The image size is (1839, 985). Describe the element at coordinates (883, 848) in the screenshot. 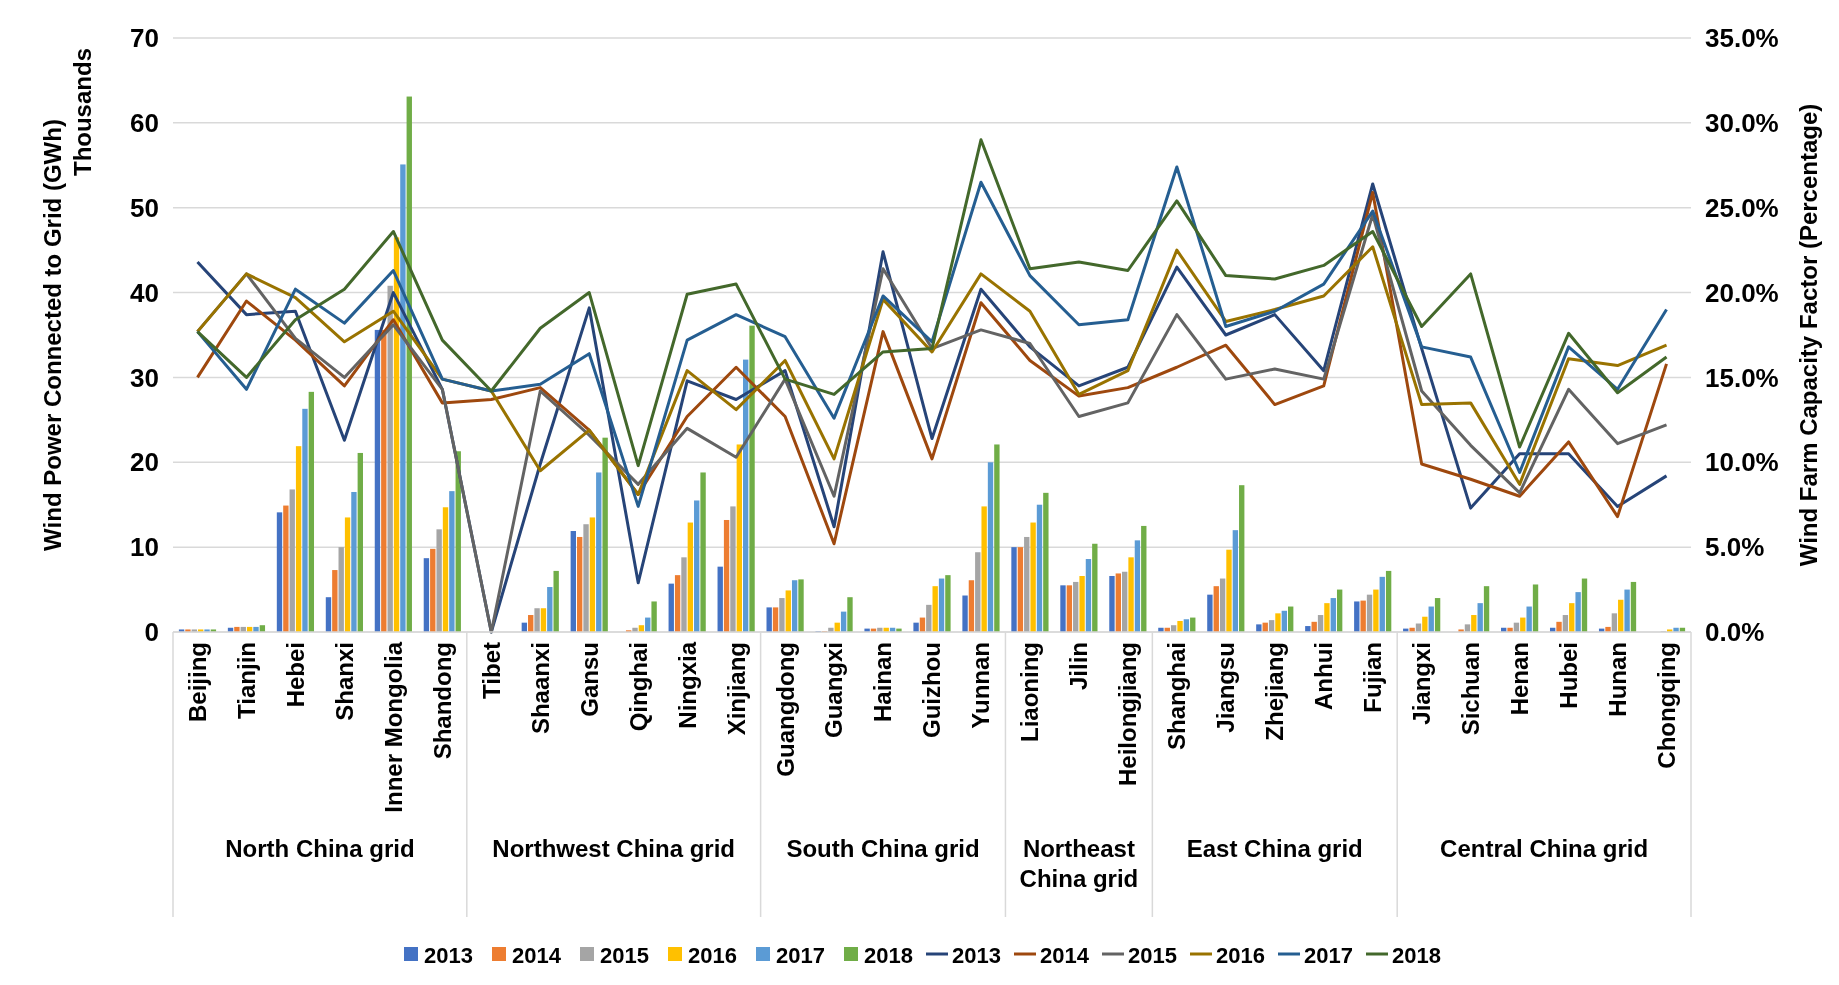

I see `text: South China grid` at that location.